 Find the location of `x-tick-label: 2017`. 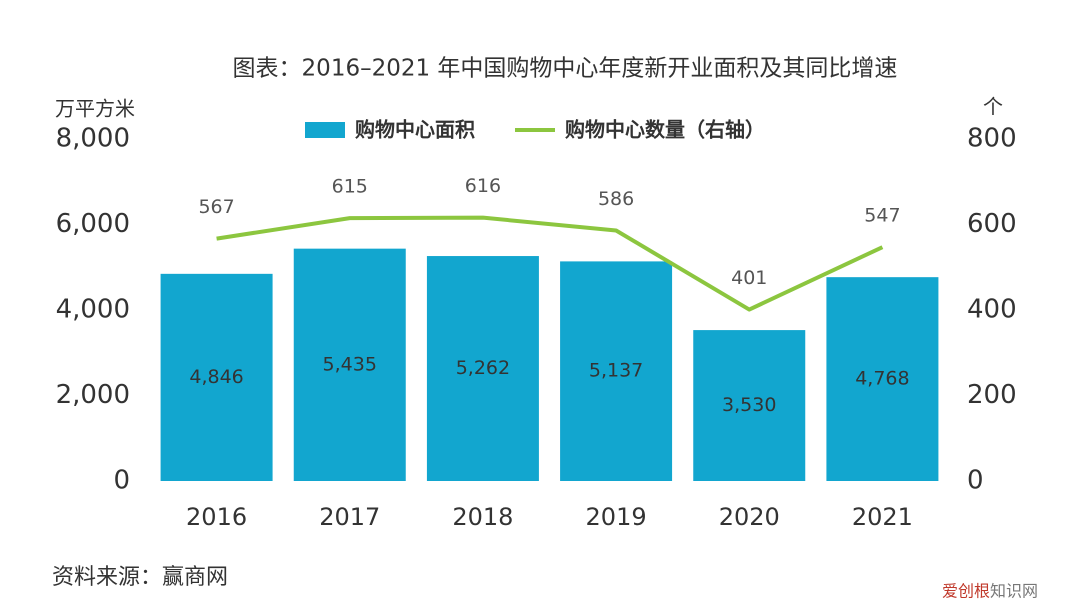

x-tick-label: 2017 is located at coordinates (349, 517).